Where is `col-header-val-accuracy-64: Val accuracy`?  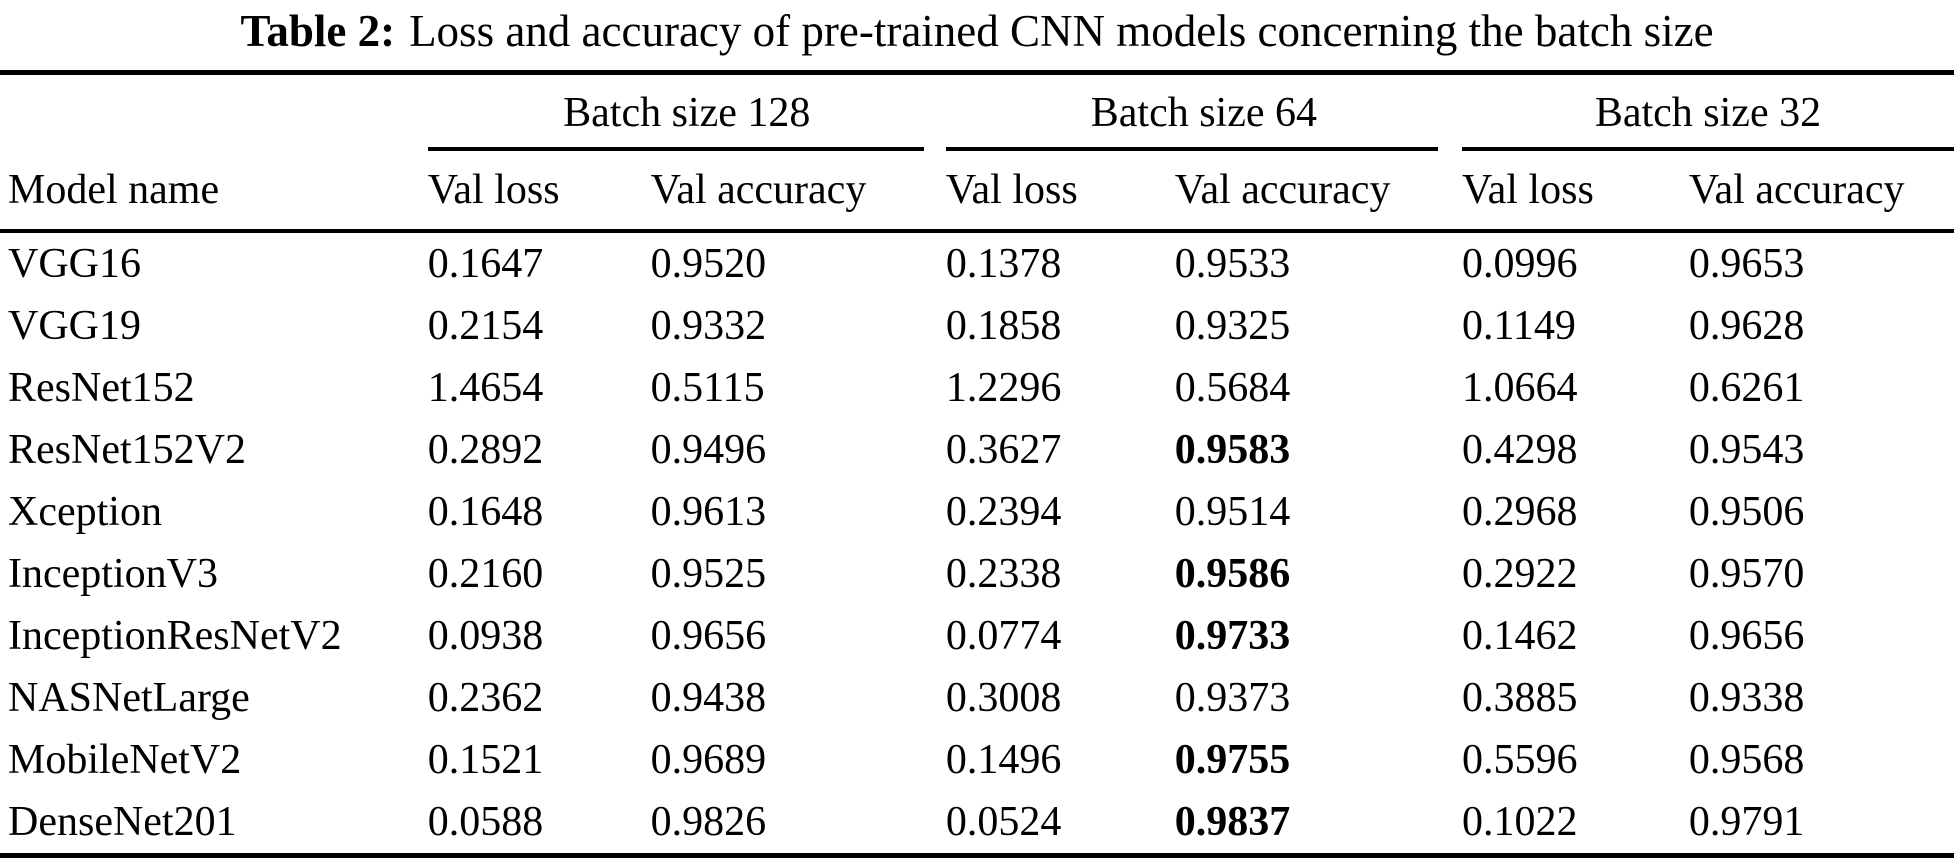 col-header-val-accuracy-64: Val accuracy is located at coordinates (1318, 192).